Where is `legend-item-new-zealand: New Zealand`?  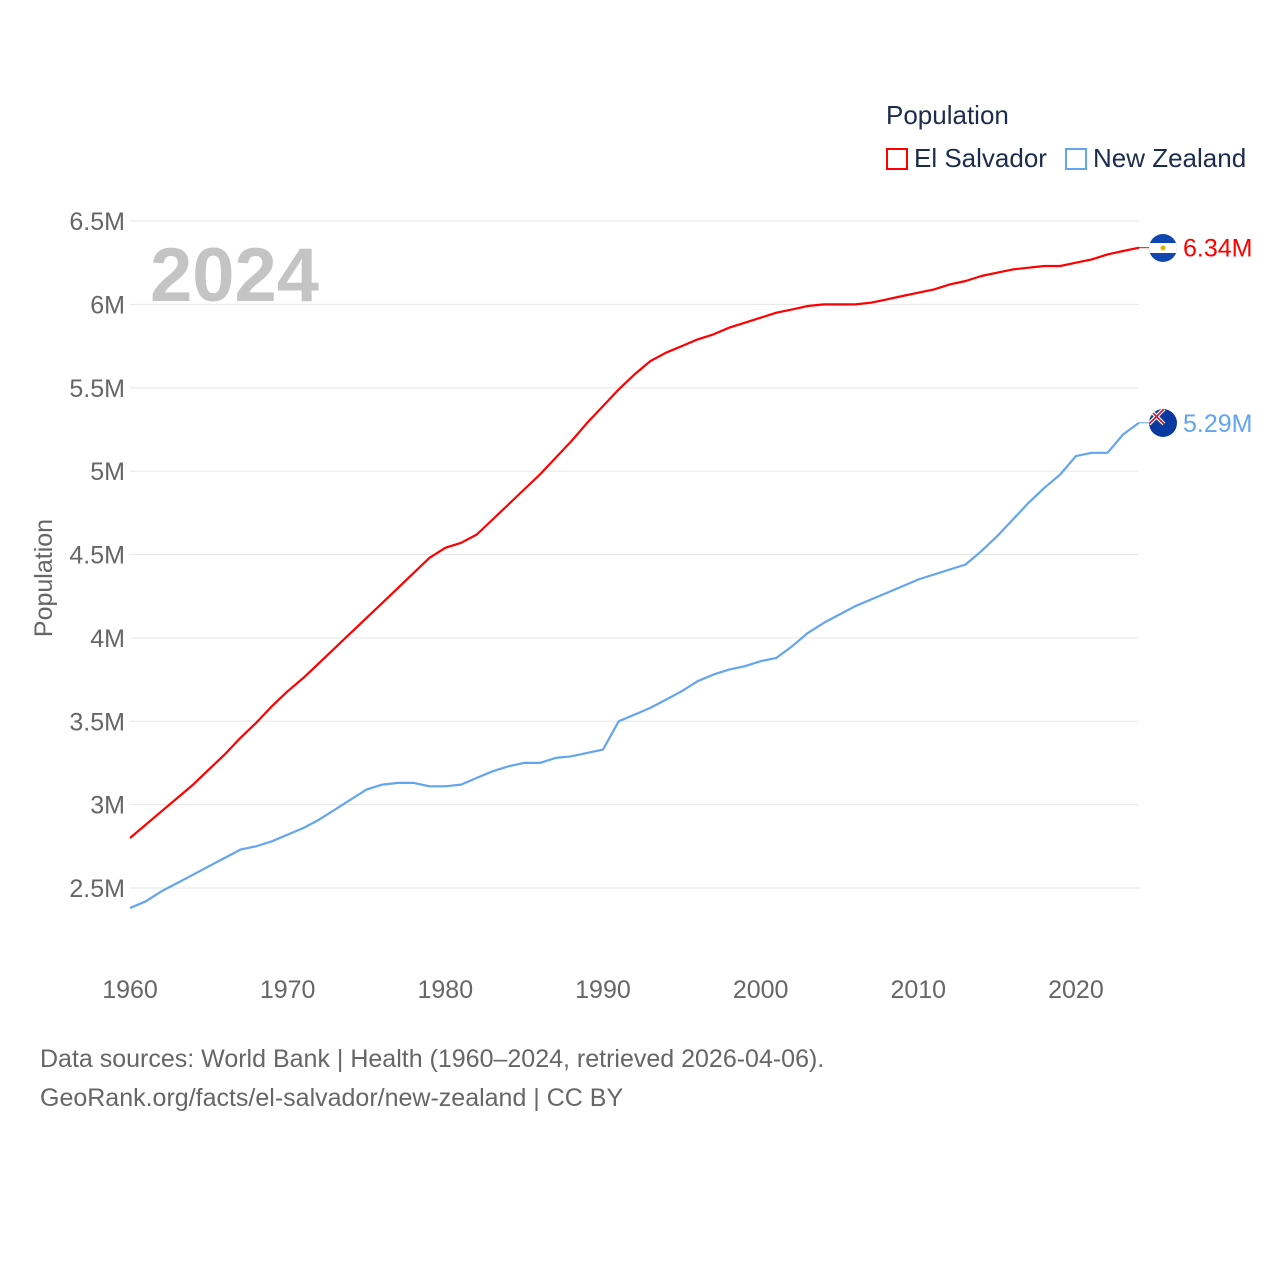
legend-item-new-zealand: New Zealand is located at coordinates (1155, 158).